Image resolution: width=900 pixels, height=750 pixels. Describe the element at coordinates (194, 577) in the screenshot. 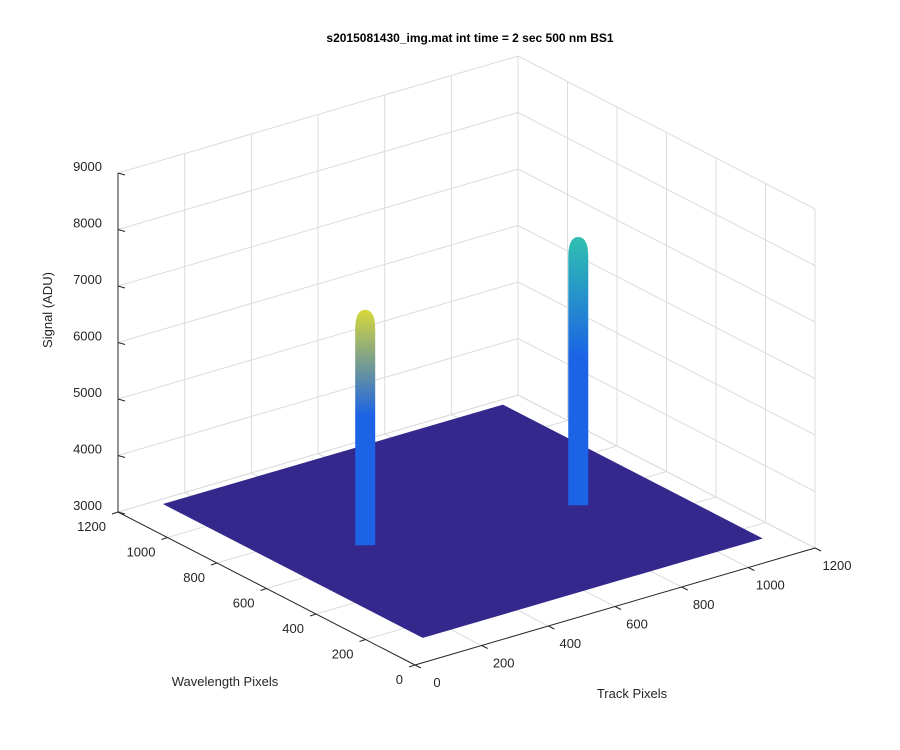

I see `y-tick-label: 800` at that location.